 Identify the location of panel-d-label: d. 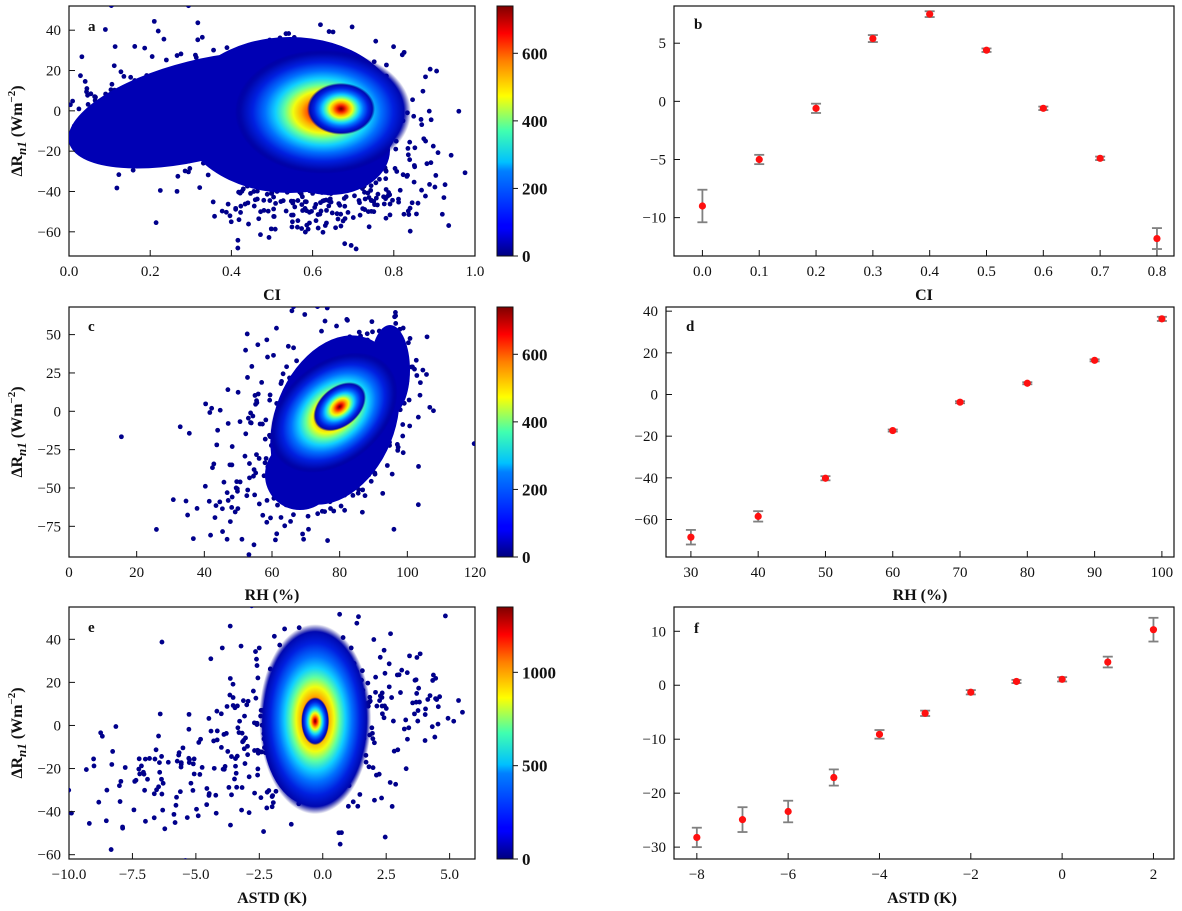
(690, 327).